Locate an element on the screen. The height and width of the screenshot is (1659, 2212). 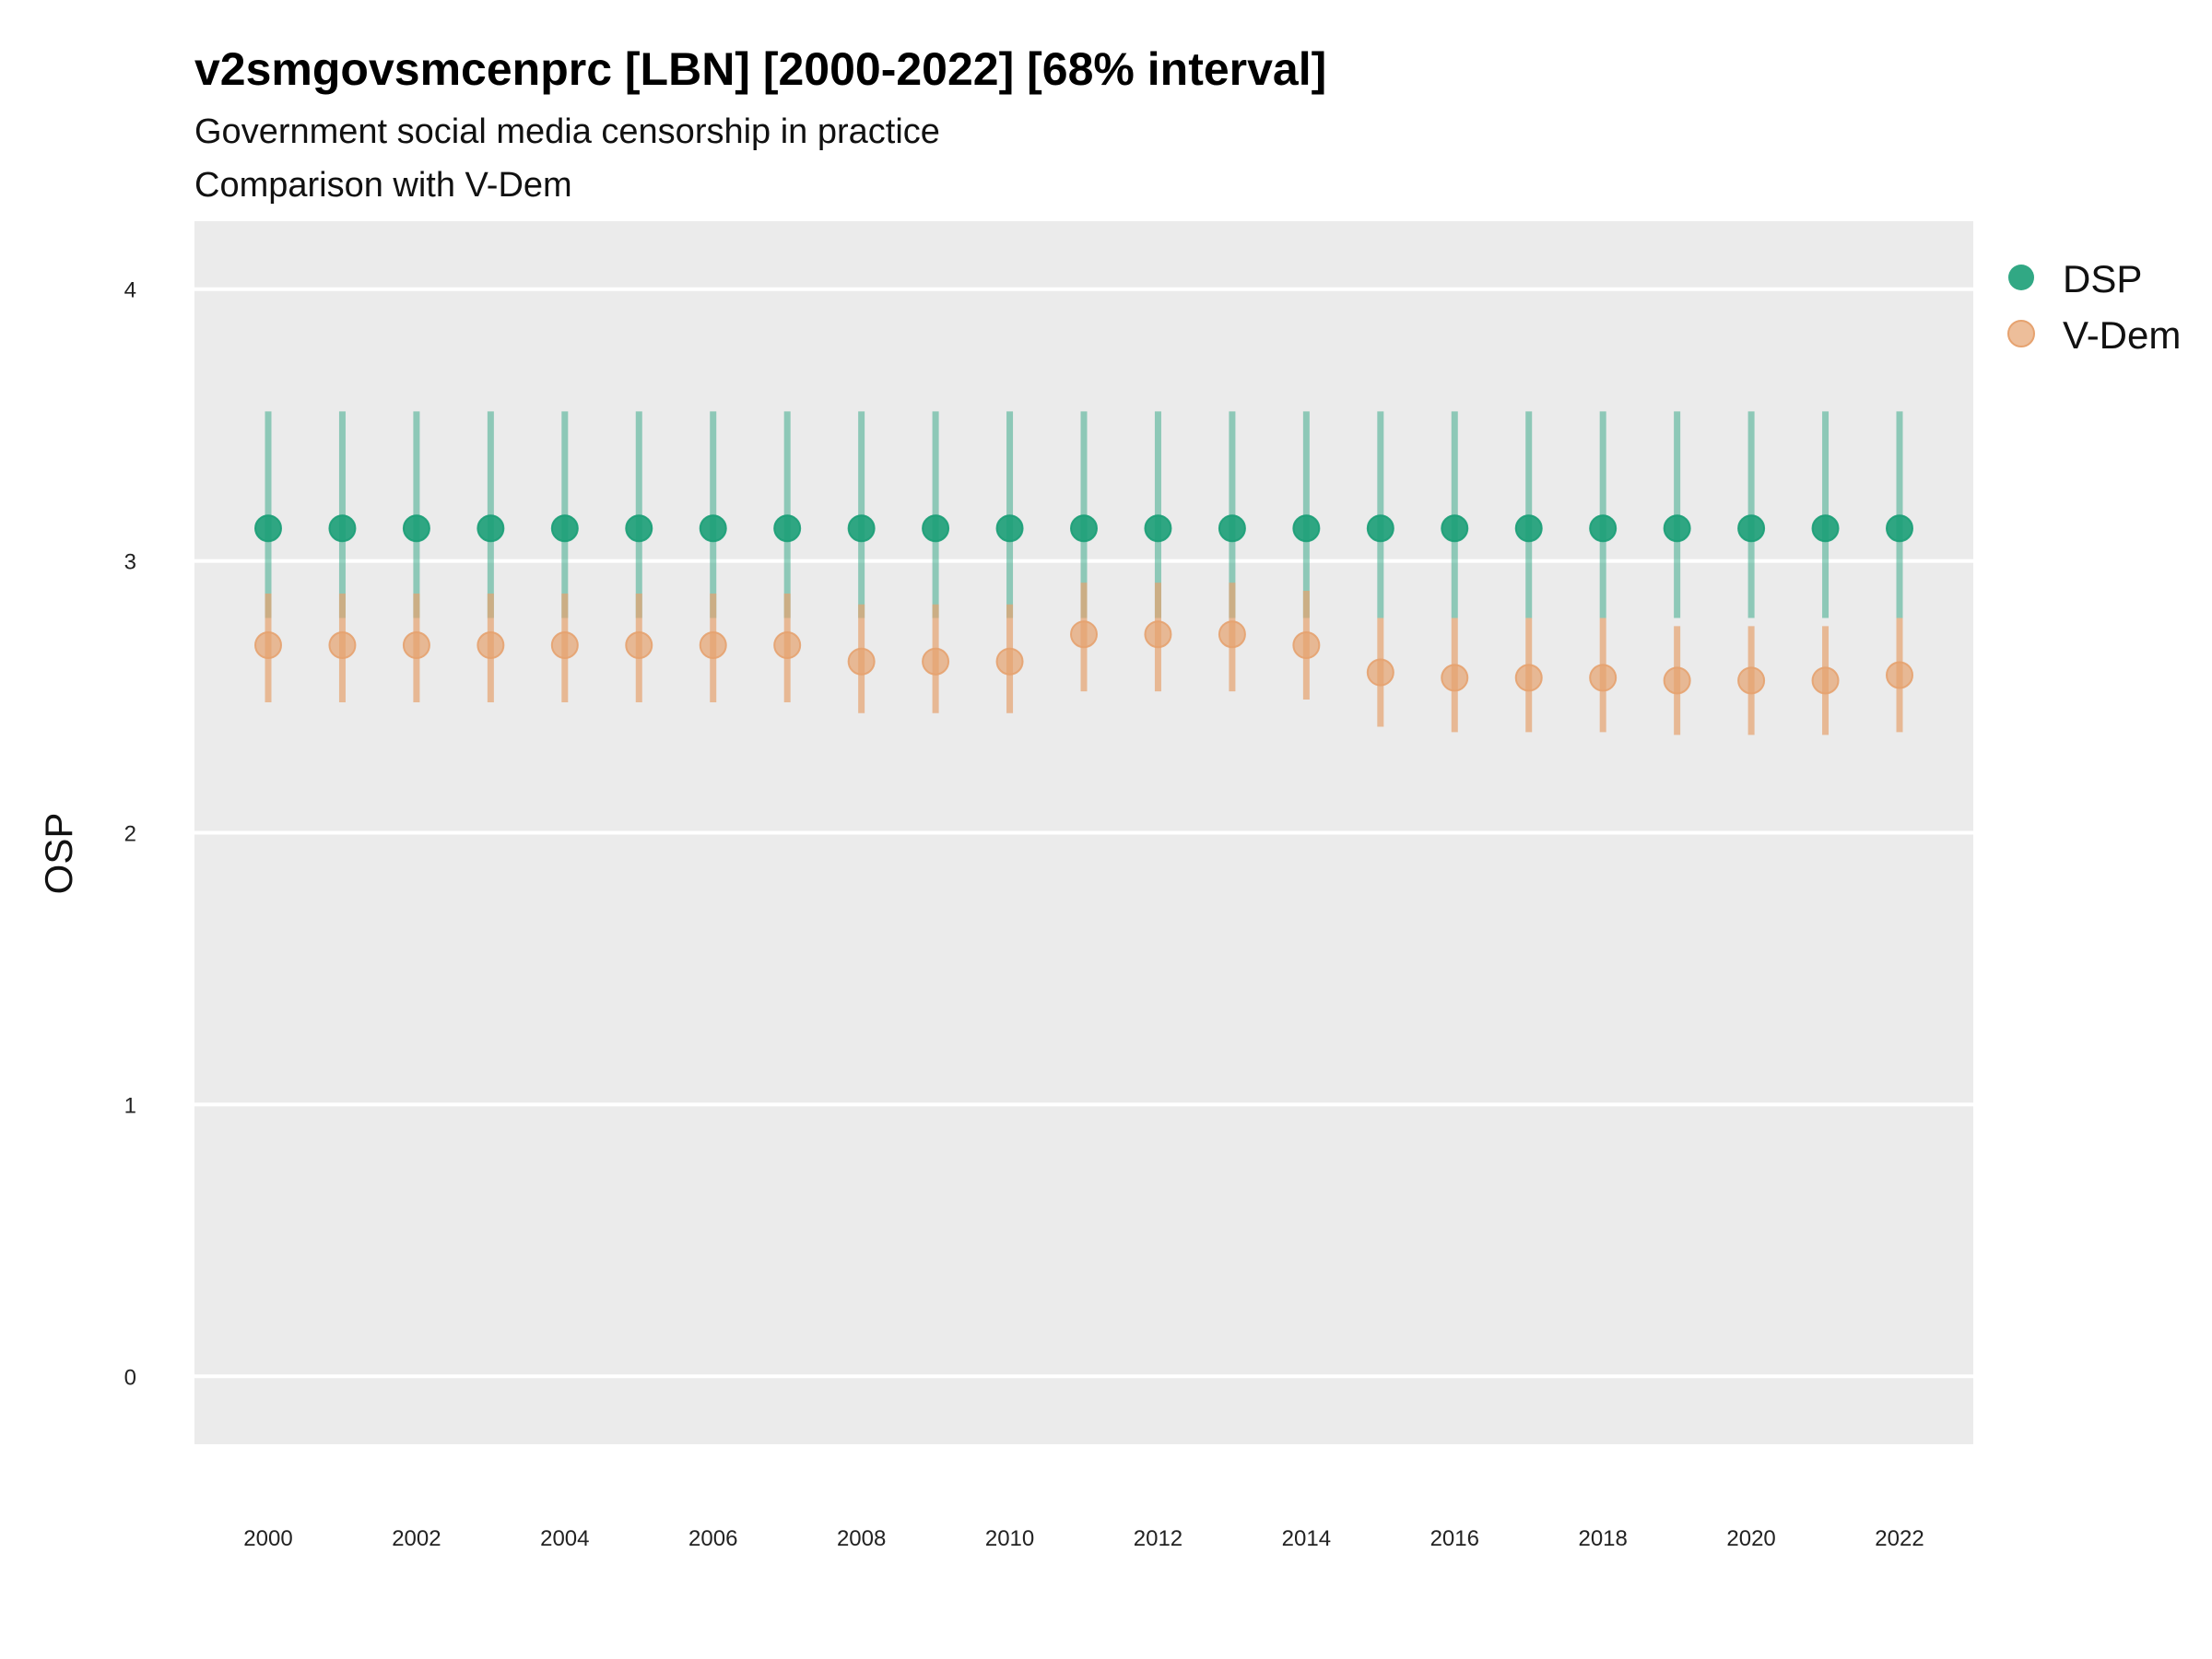
y-tick-label: 1 is located at coordinates (130, 1105).